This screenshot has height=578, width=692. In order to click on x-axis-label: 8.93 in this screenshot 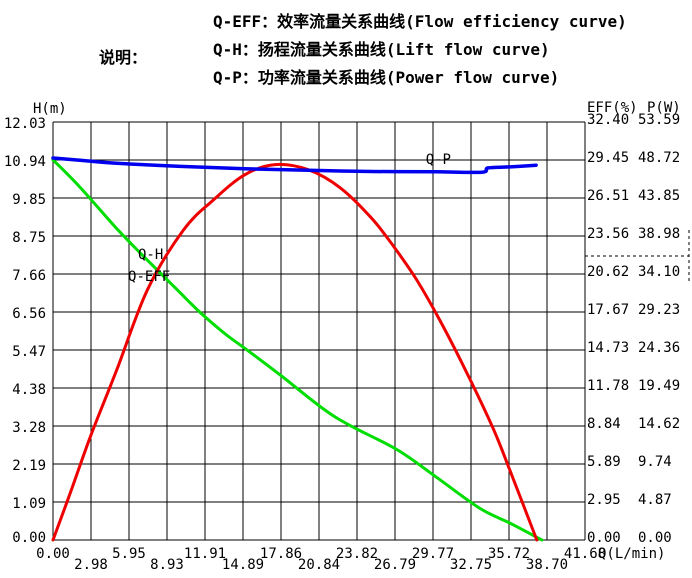, I will do `click(167, 565)`.